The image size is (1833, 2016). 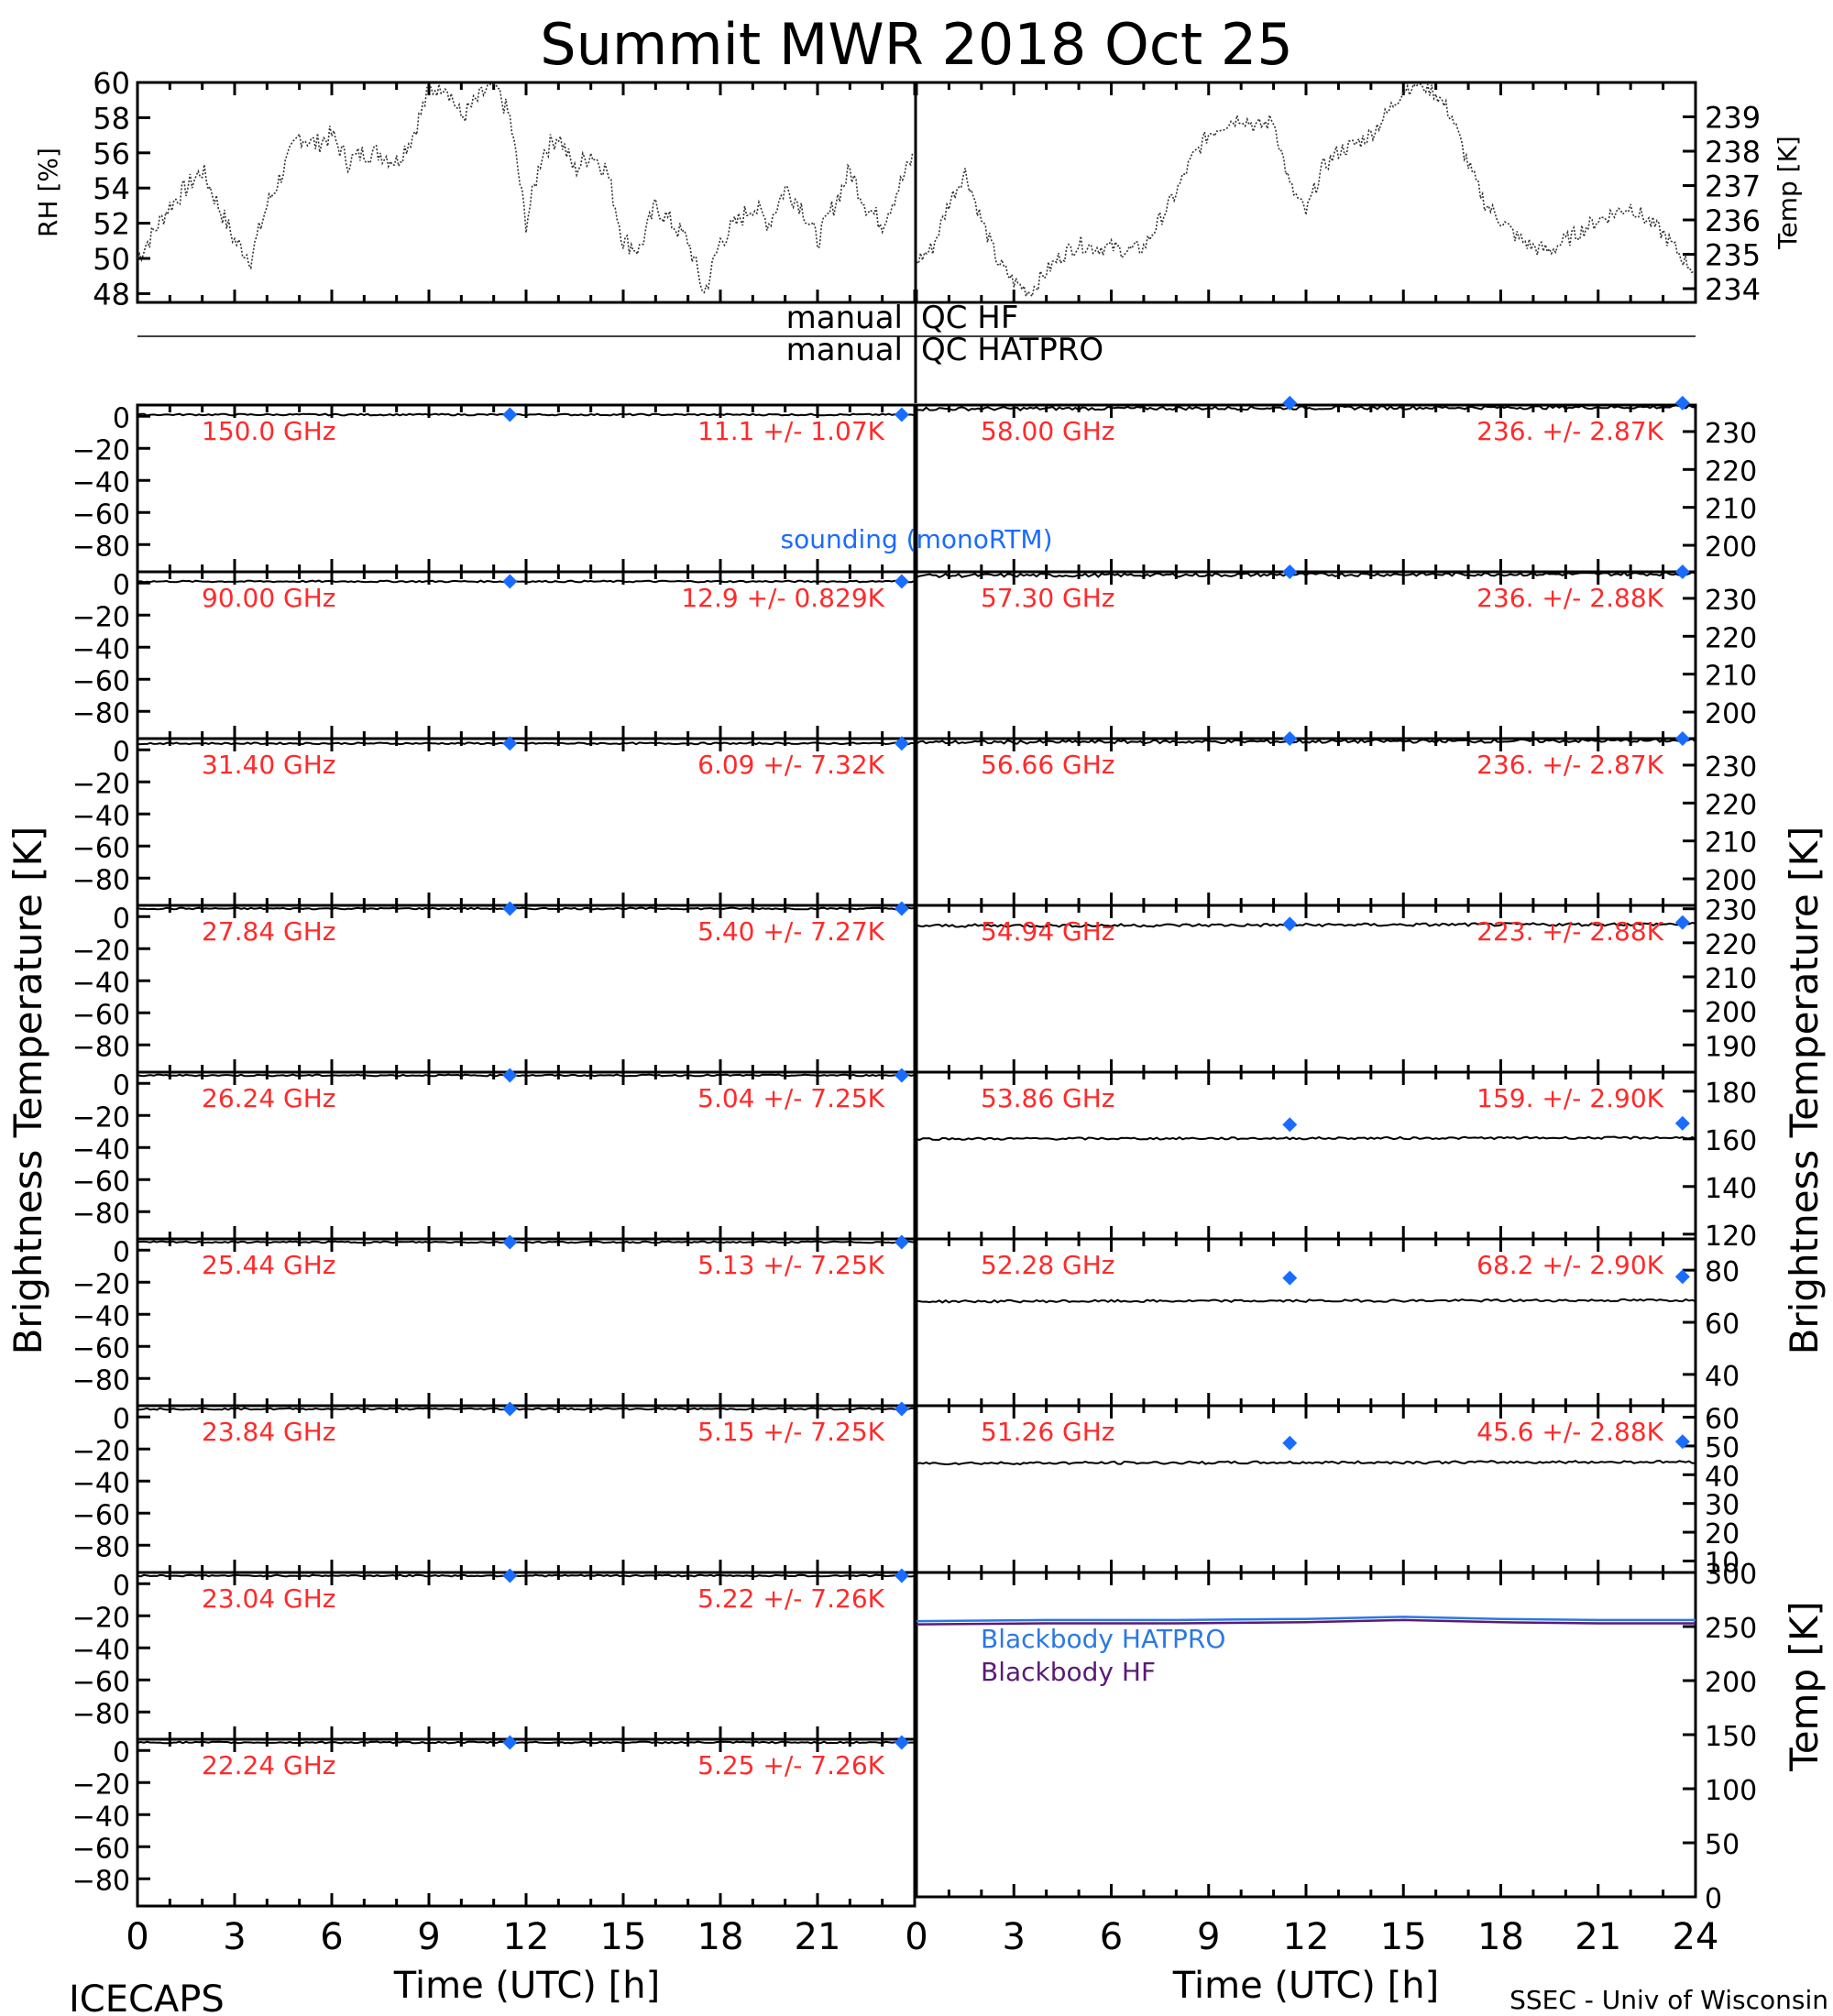 I want to click on channel-stat-label: 11.1 +/- 1.07K, so click(x=790, y=431).